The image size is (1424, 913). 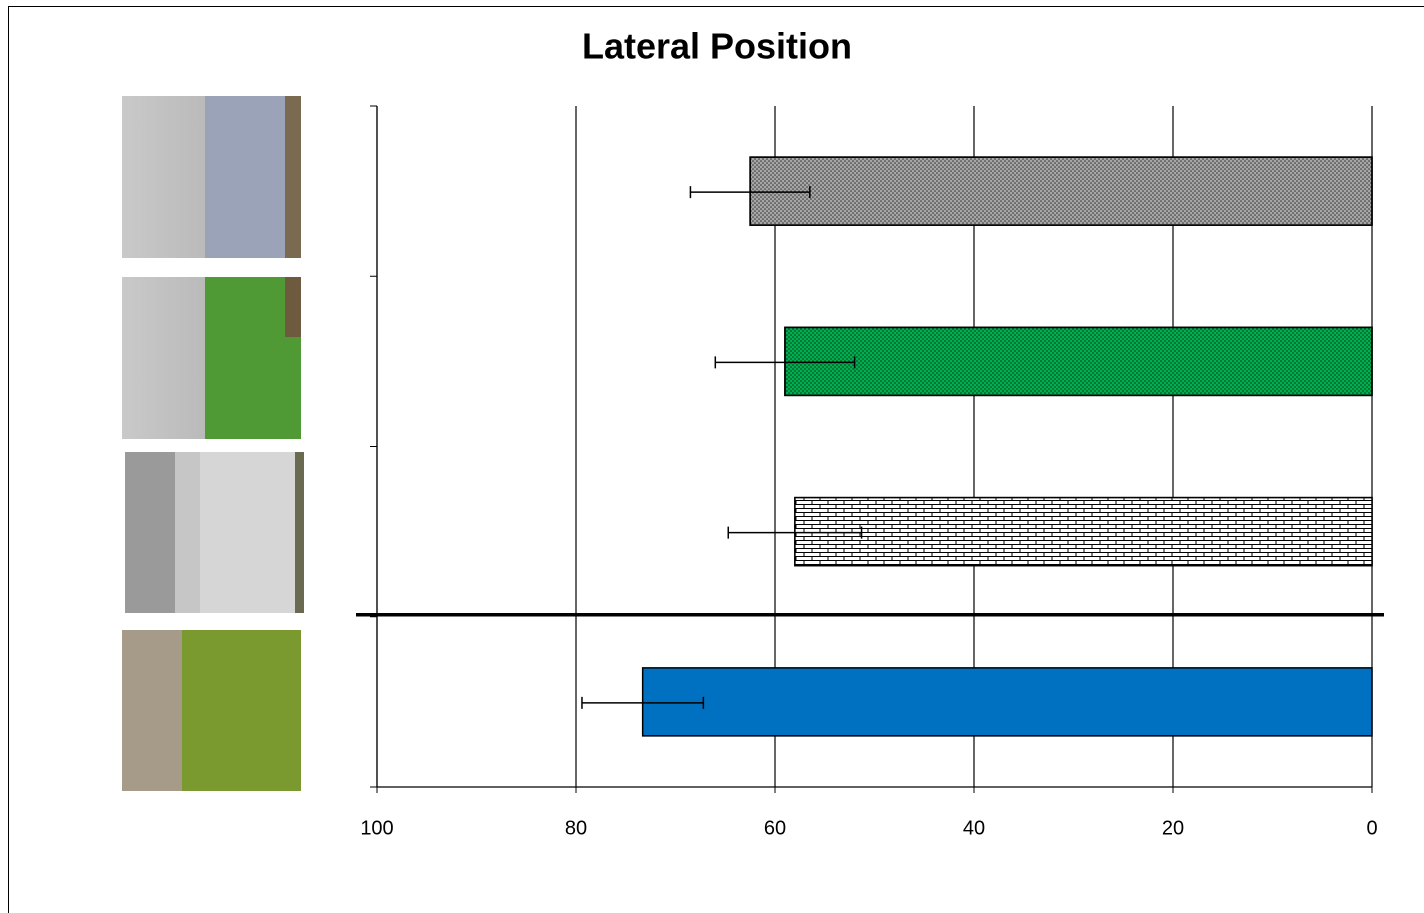 What do you see at coordinates (1007, 702) in the screenshot?
I see `bar` at bounding box center [1007, 702].